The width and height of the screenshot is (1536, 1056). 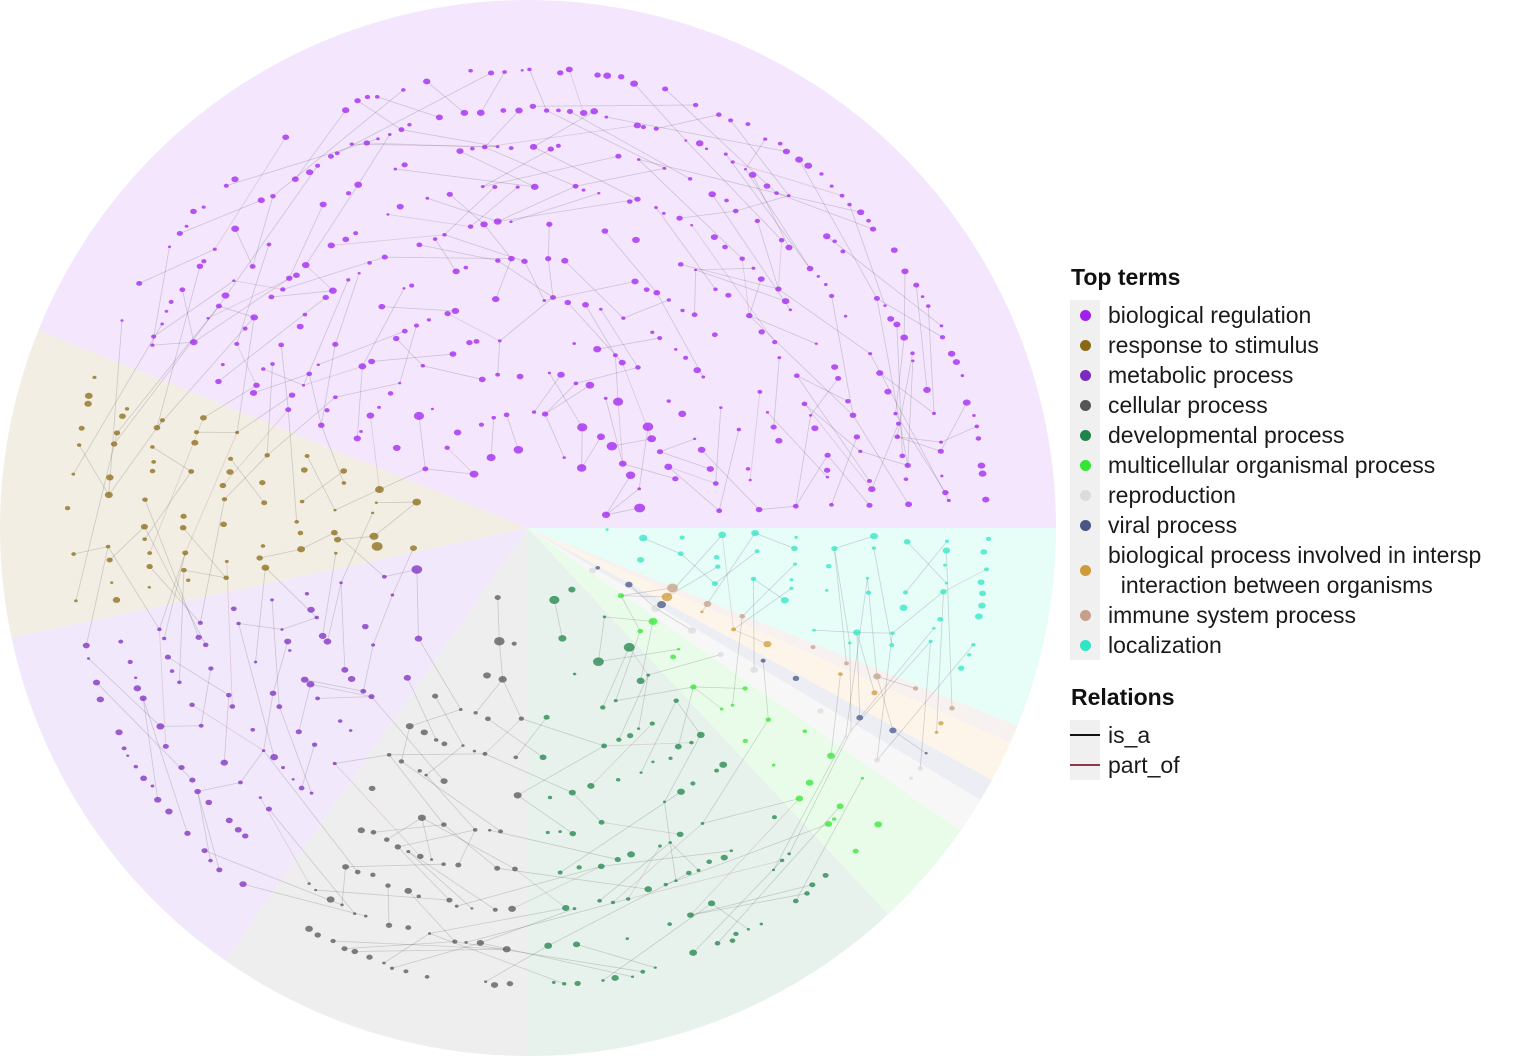 What do you see at coordinates (1085, 405) in the screenshot?
I see `circle-icon` at bounding box center [1085, 405].